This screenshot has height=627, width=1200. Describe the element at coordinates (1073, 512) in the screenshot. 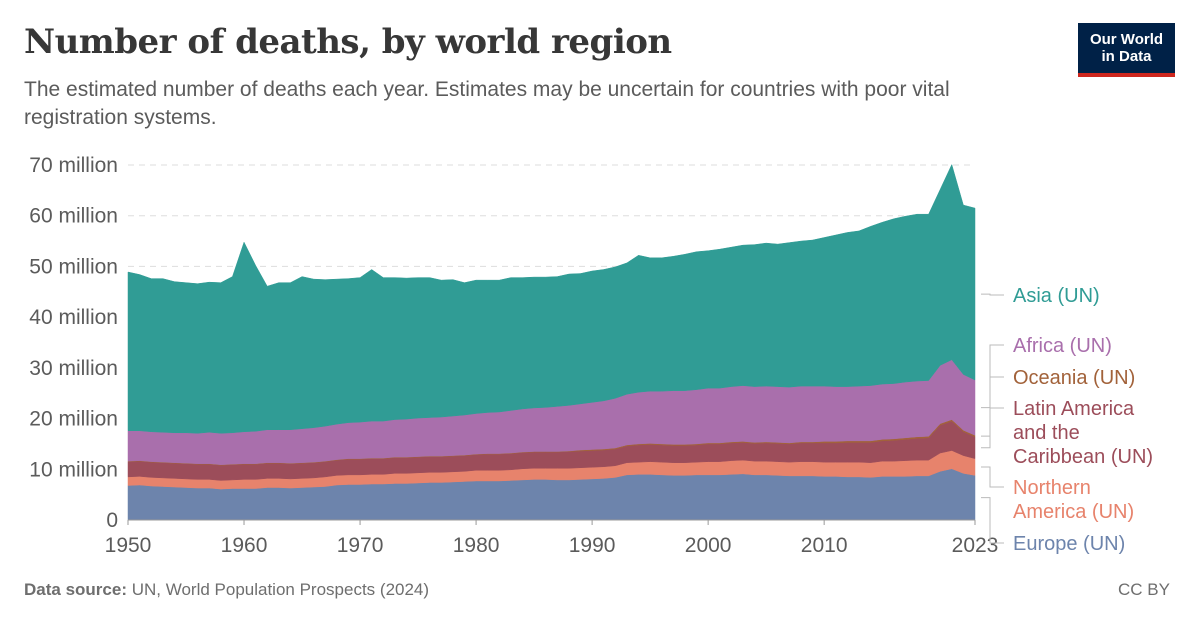

I see `legend-label-na: America (UN)` at that location.